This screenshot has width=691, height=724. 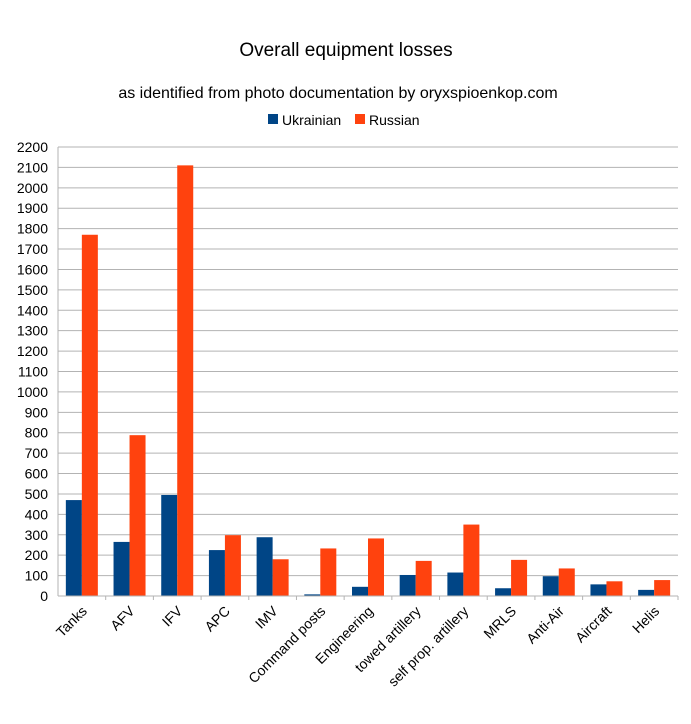 What do you see at coordinates (71, 621) in the screenshot?
I see `x-category-label: Tanks` at bounding box center [71, 621].